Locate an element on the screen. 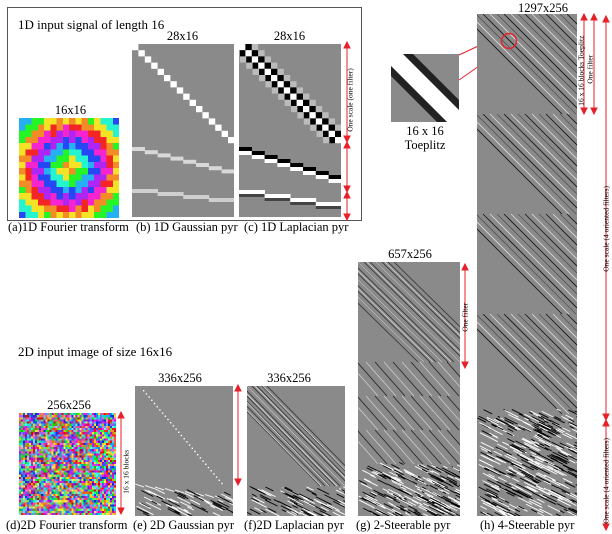 This screenshot has height=534, width=612. panel-g-dim: 657x256 is located at coordinates (410, 254).